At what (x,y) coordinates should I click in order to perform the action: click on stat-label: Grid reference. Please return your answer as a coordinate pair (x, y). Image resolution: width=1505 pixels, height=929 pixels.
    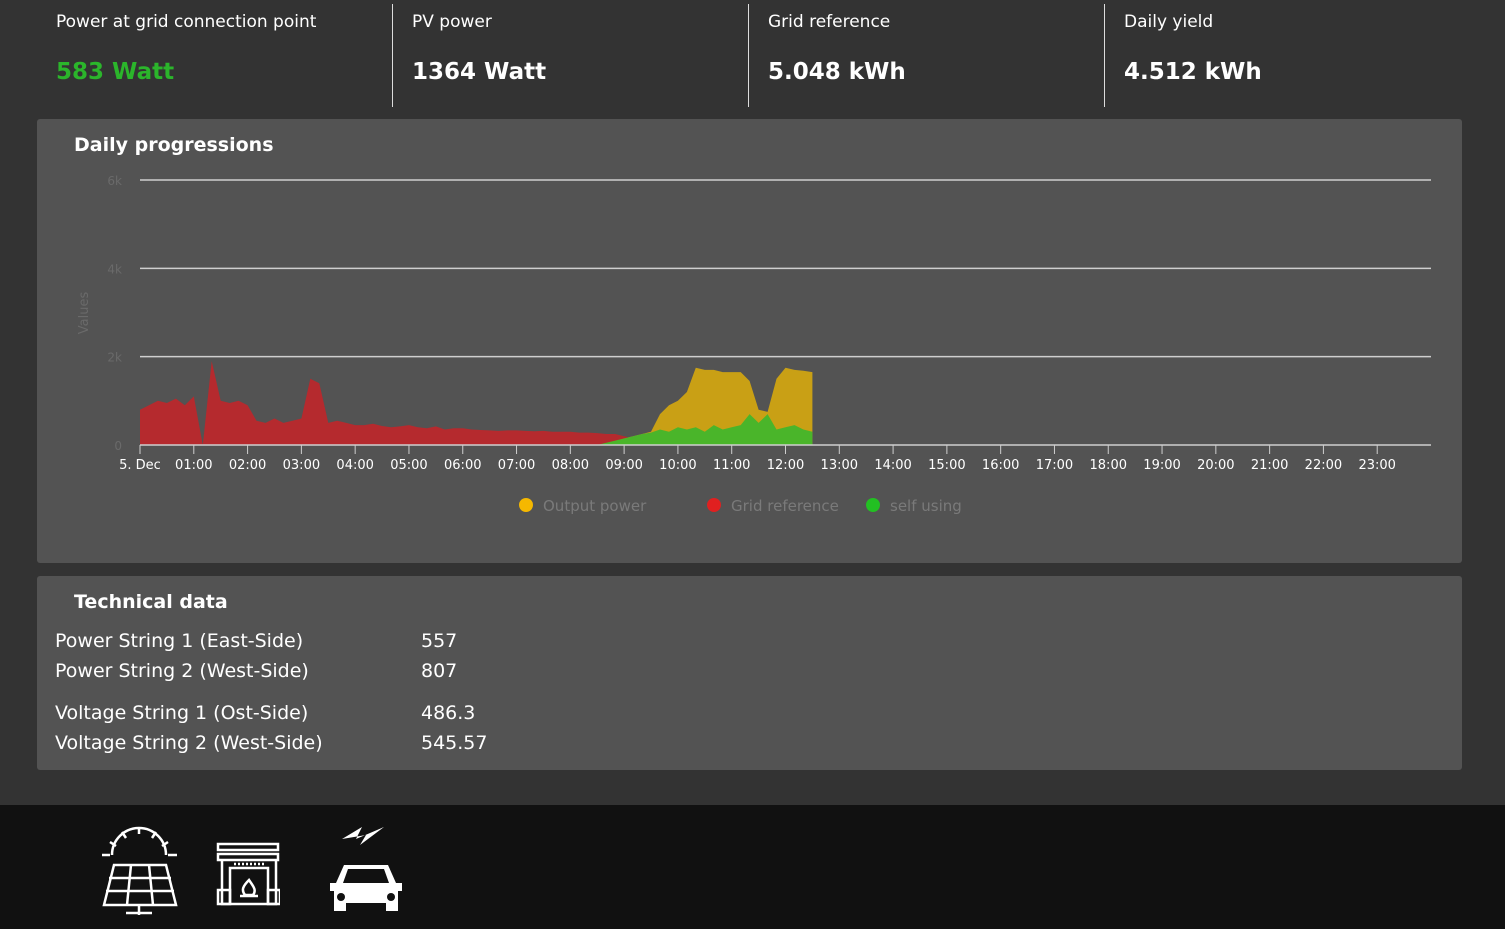
    Looking at the image, I should click on (829, 22).